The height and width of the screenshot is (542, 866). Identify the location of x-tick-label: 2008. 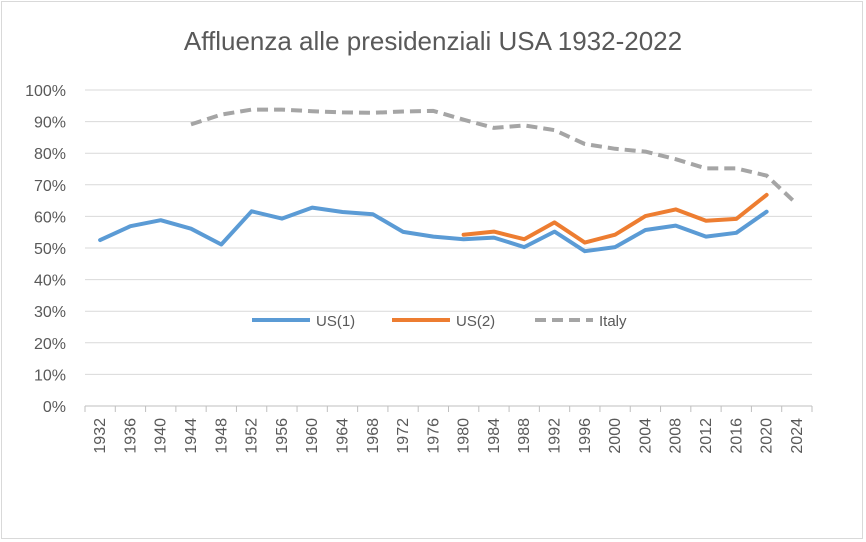
(676, 436).